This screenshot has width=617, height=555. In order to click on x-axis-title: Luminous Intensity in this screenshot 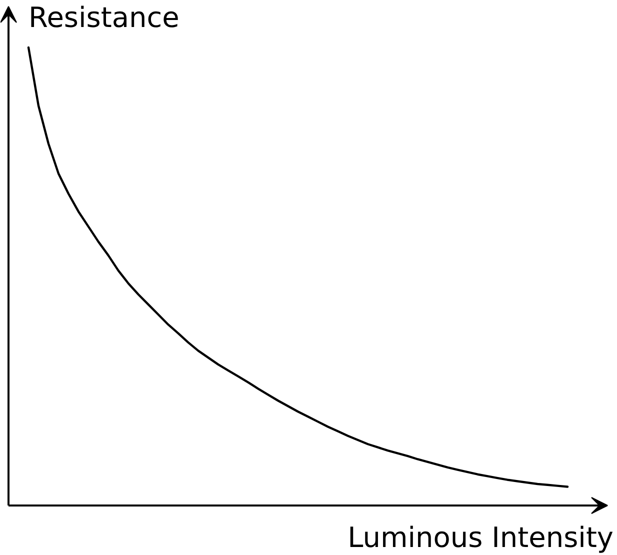, I will do `click(481, 537)`.